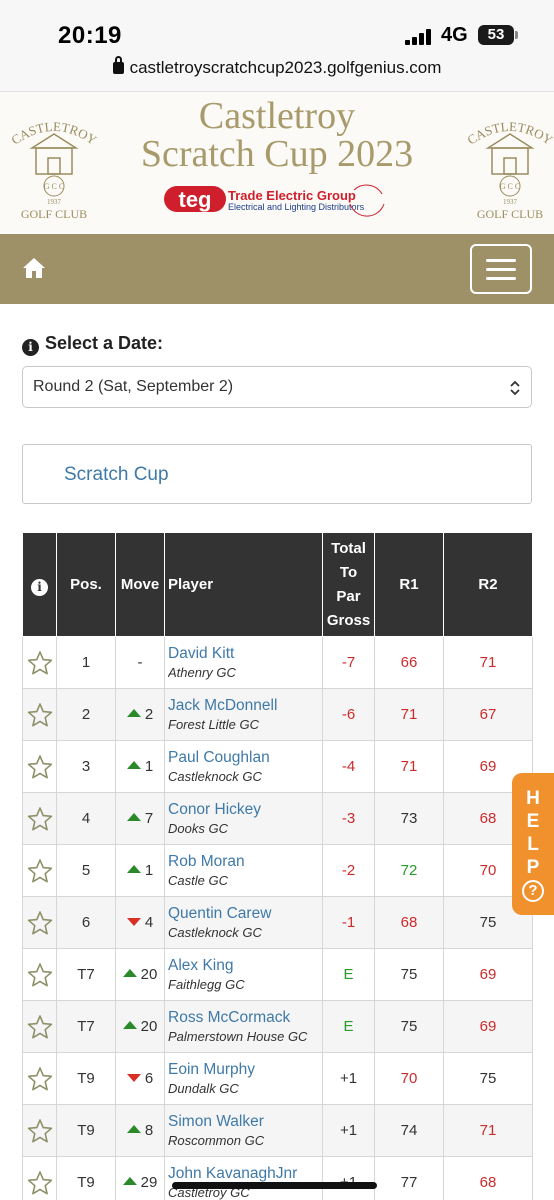  What do you see at coordinates (206, 861) in the screenshot?
I see `player-name-link: Rob Moran` at bounding box center [206, 861].